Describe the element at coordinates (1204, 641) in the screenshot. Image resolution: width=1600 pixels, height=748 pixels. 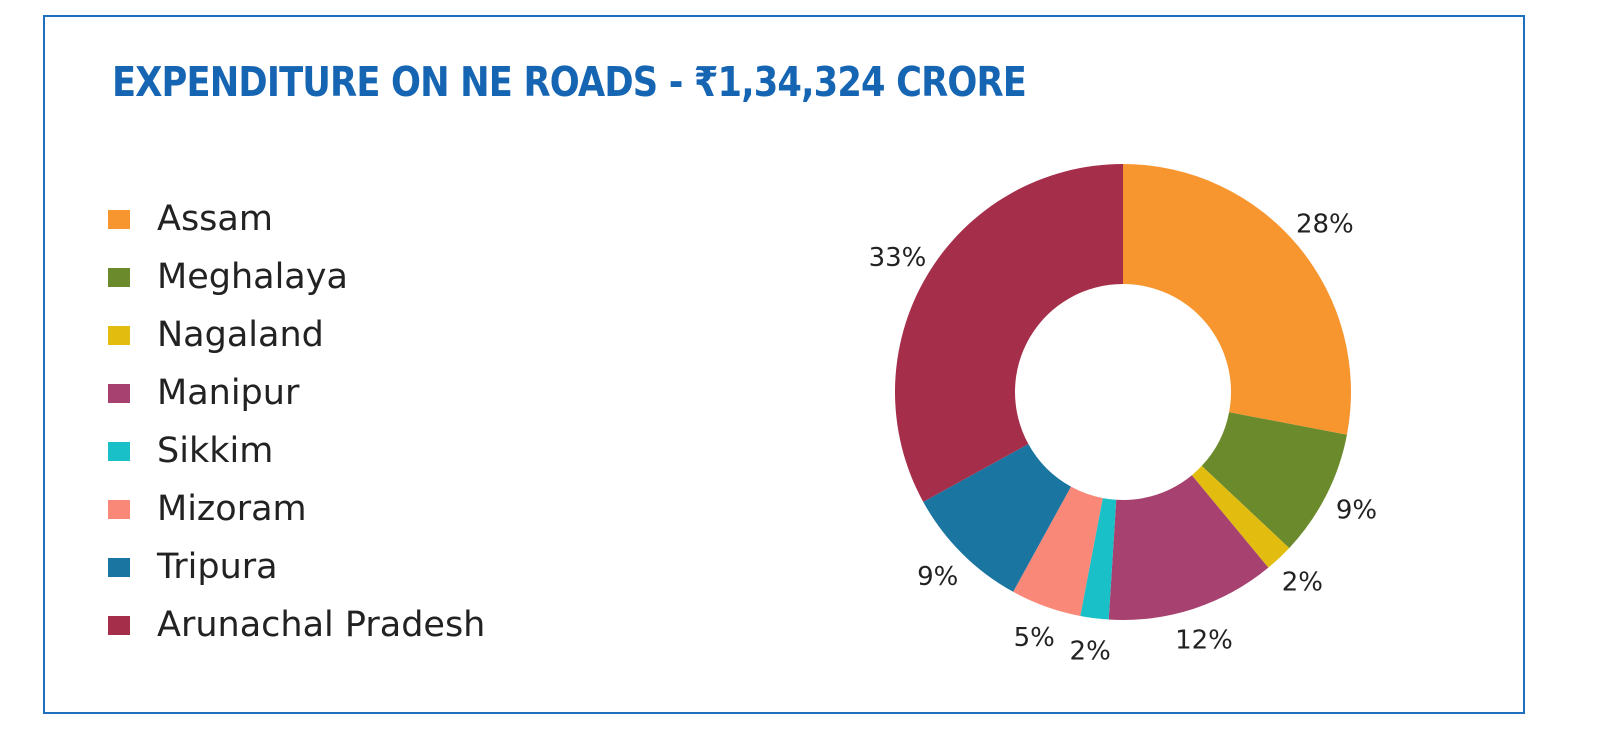
I see `slice-label-manipur: 12%` at that location.